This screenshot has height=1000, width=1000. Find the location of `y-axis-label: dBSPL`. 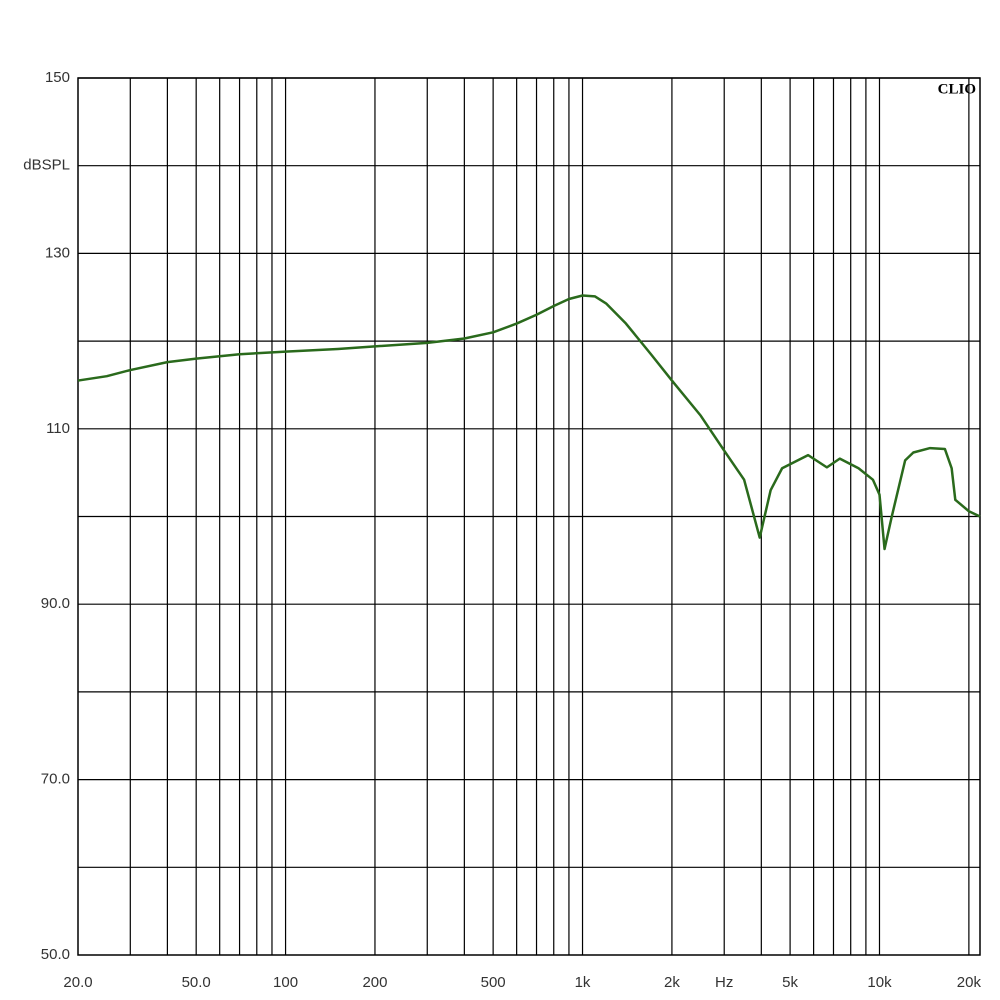

y-axis-label: dBSPL is located at coordinates (46, 165).